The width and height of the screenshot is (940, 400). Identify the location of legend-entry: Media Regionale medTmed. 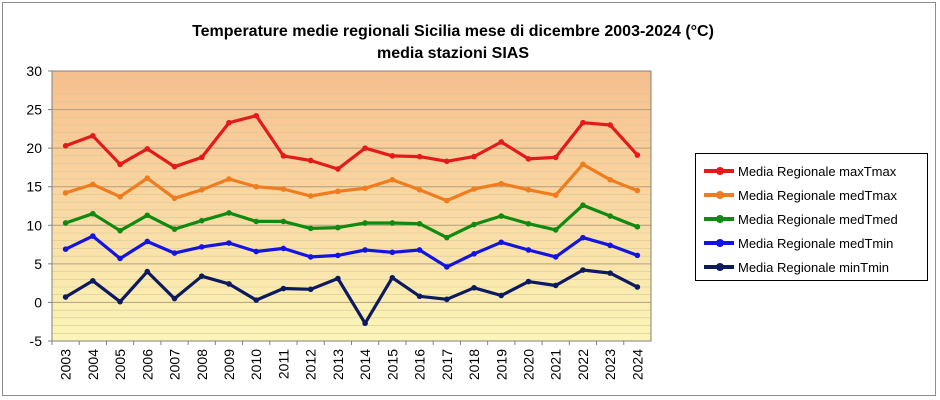
(815, 219).